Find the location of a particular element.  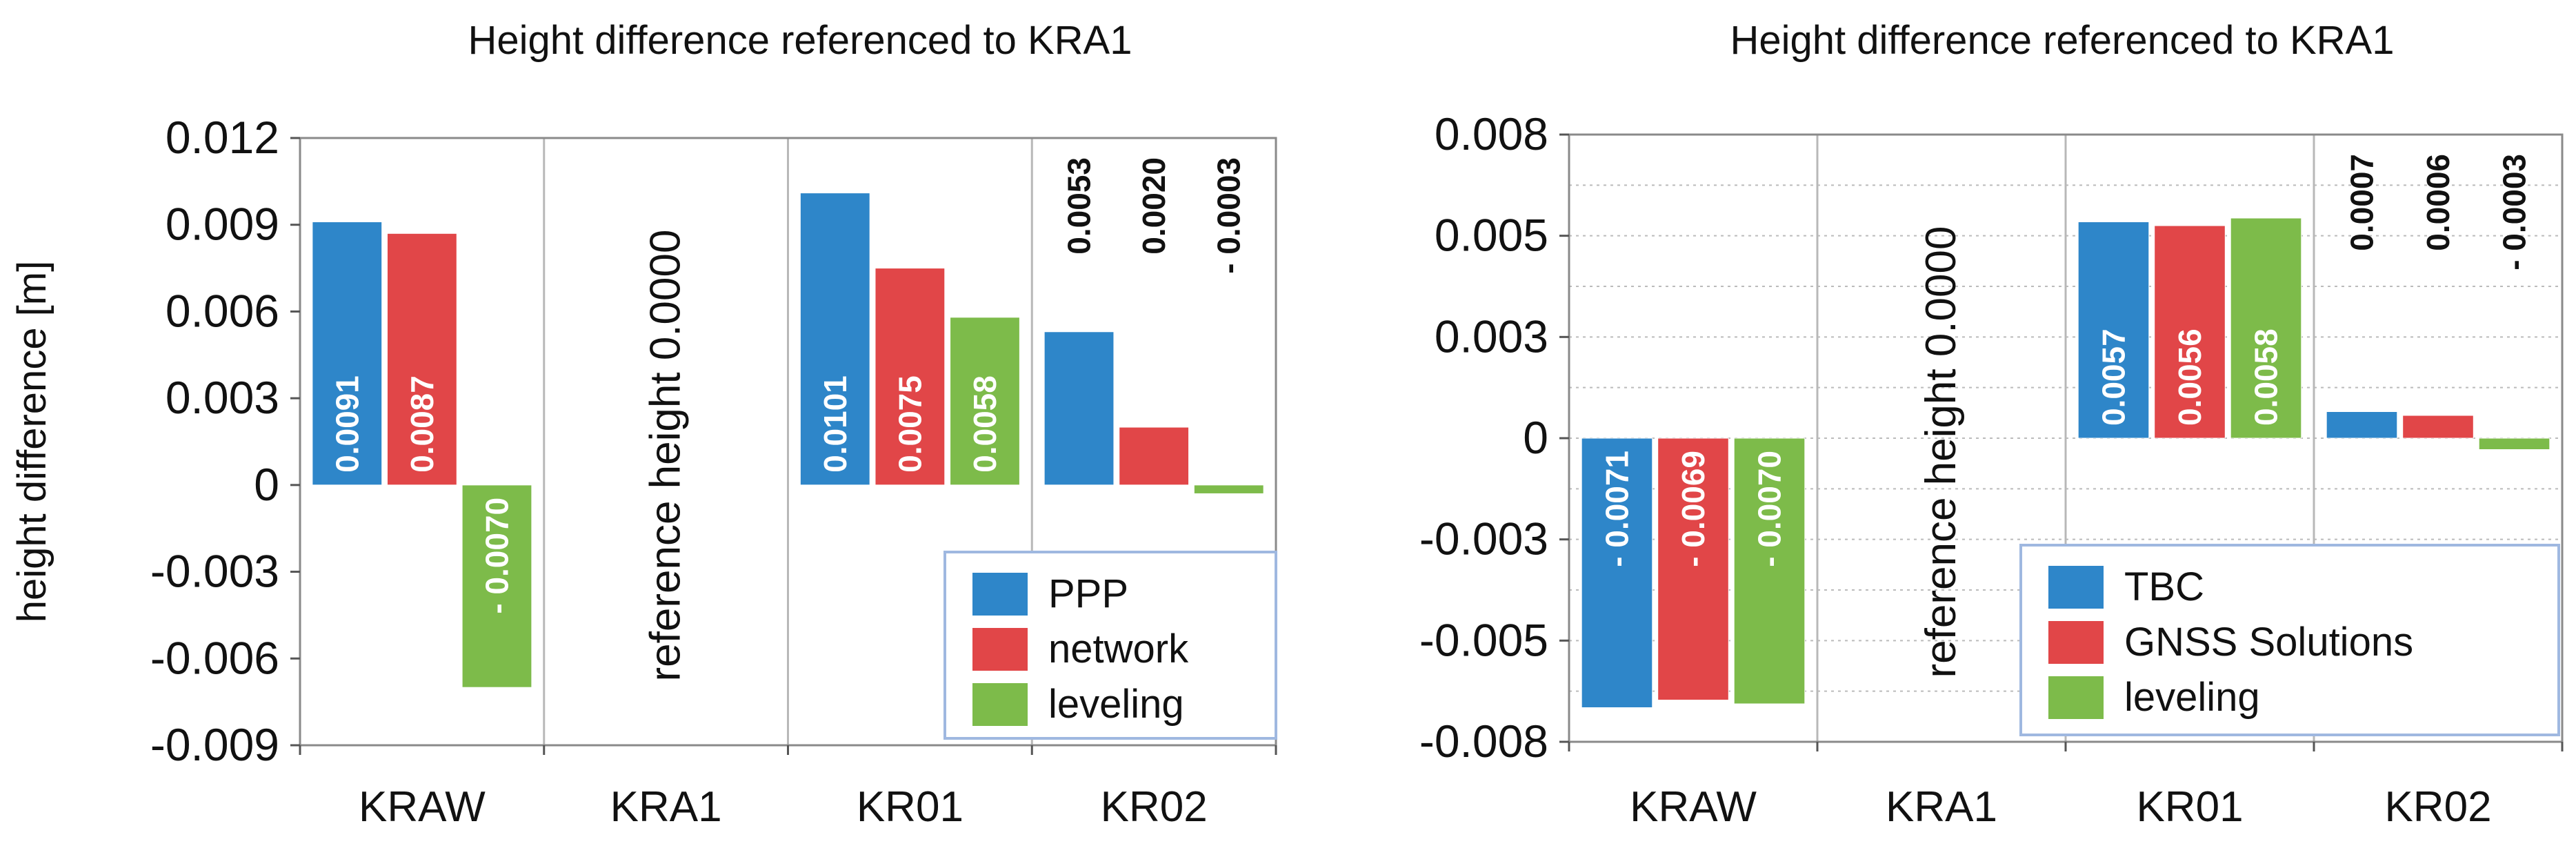

data-label: 0.0007 is located at coordinates (2361, 202).